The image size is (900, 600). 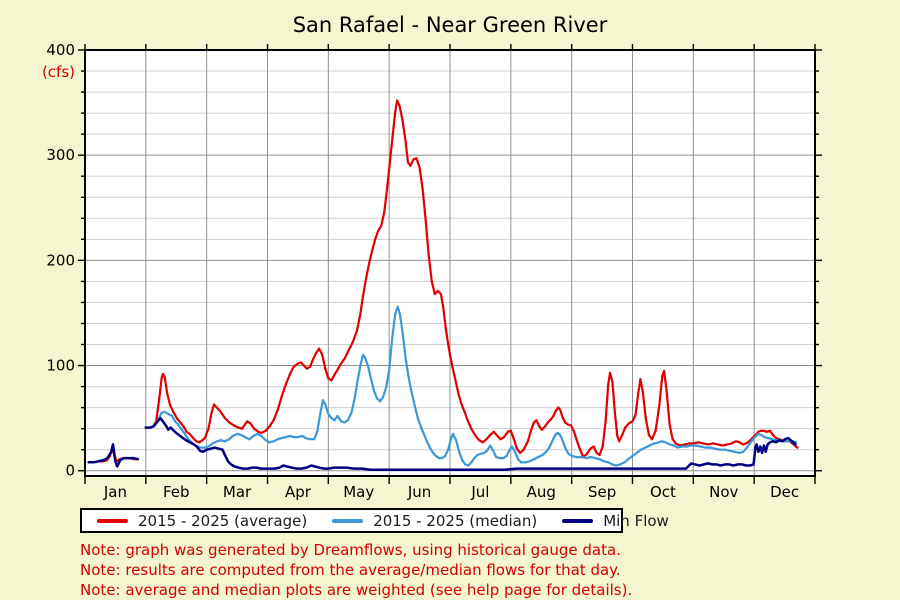 What do you see at coordinates (358, 492) in the screenshot?
I see `x-tick-label-may: May` at bounding box center [358, 492].